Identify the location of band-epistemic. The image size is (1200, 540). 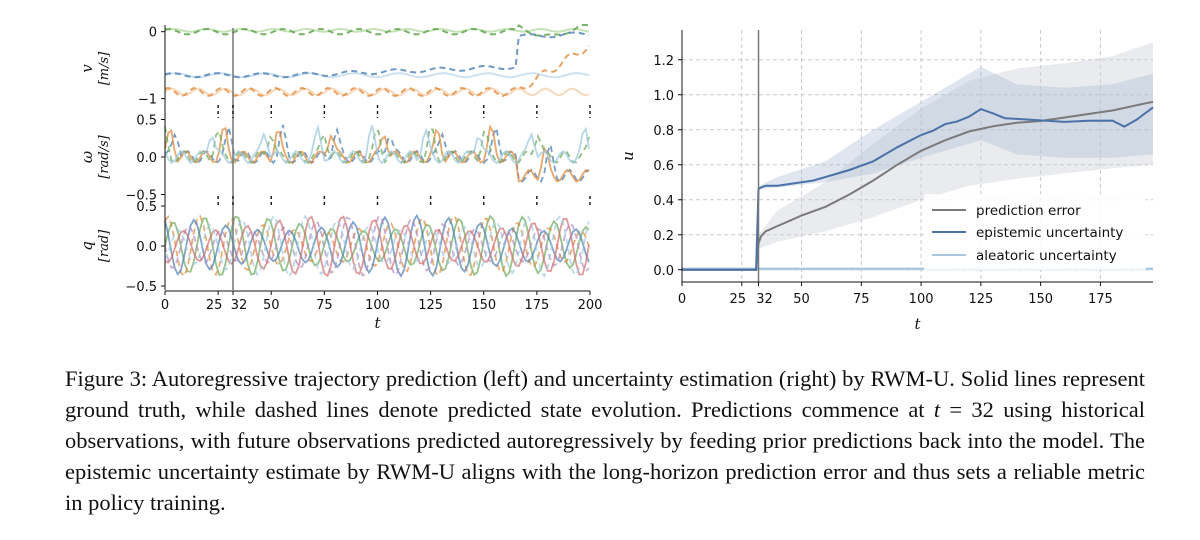
(955, 128).